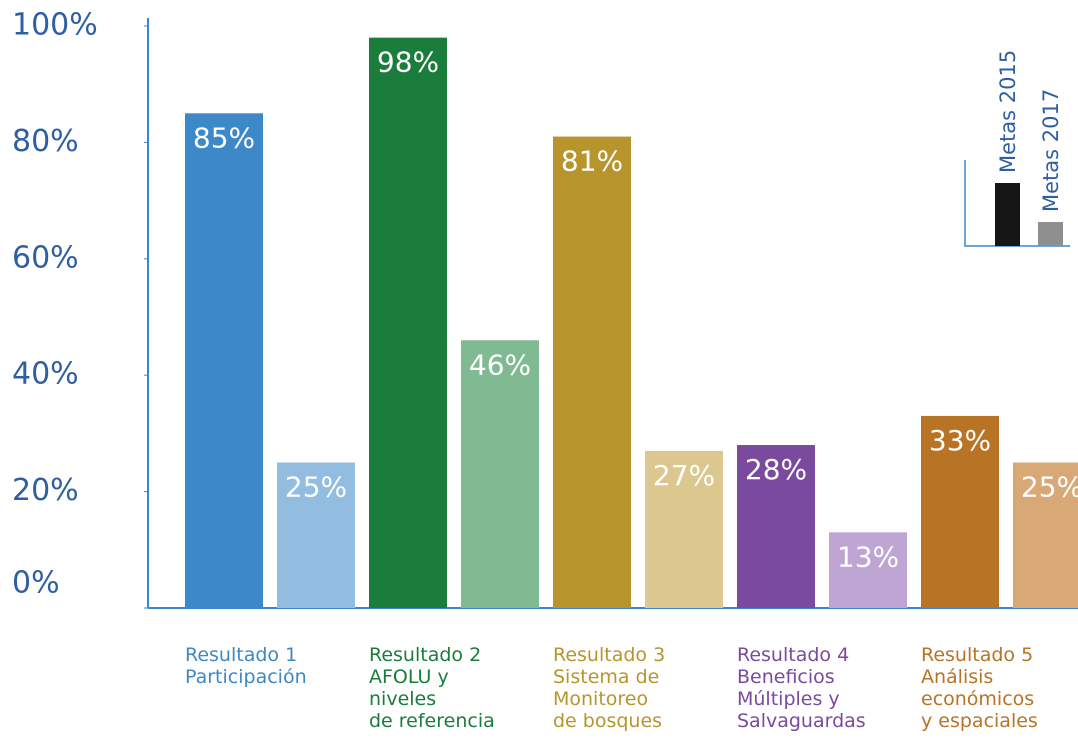 The height and width of the screenshot is (744, 1078). What do you see at coordinates (957, 677) in the screenshot?
I see `x-tick-label-line: Análisis` at bounding box center [957, 677].